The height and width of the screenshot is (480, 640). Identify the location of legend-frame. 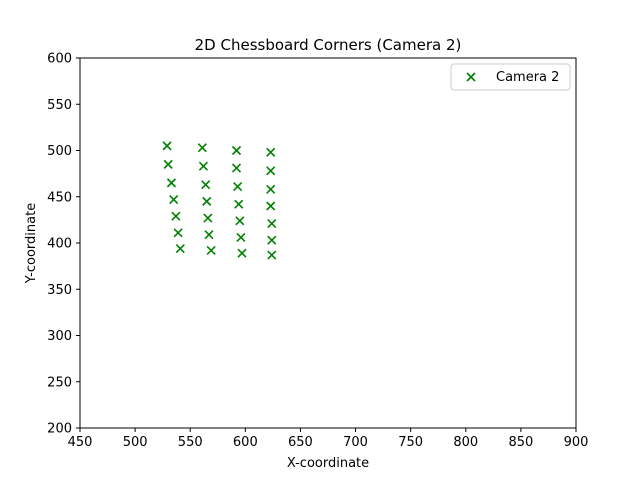
(510, 77).